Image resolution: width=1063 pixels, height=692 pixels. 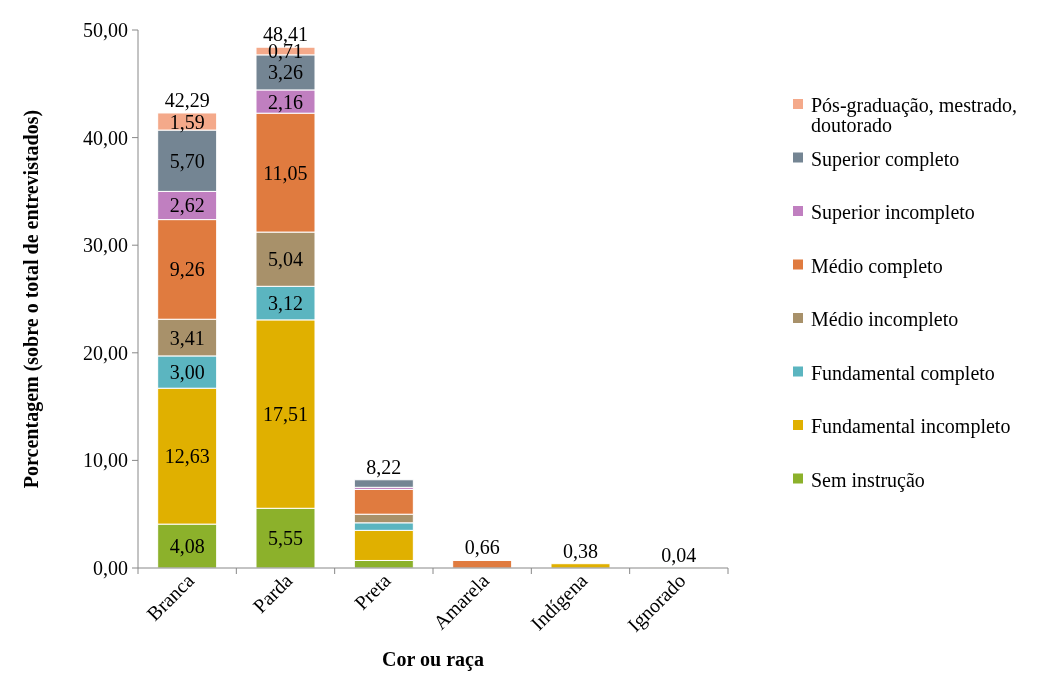 What do you see at coordinates (187, 121) in the screenshot?
I see `data-label: 1,59` at bounding box center [187, 121].